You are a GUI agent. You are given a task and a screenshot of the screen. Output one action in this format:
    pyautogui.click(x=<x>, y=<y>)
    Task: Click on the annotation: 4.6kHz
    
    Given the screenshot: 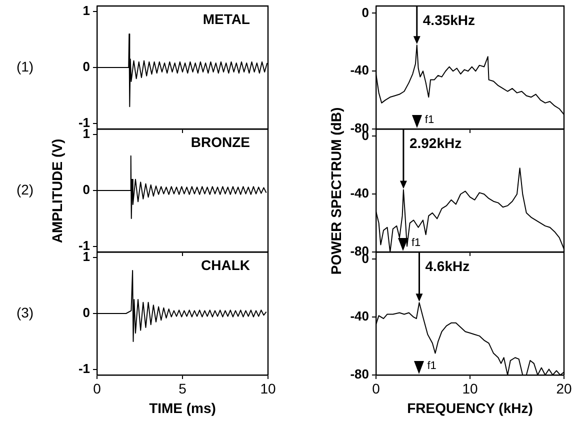 What is the action you would take?
    pyautogui.click(x=447, y=266)
    